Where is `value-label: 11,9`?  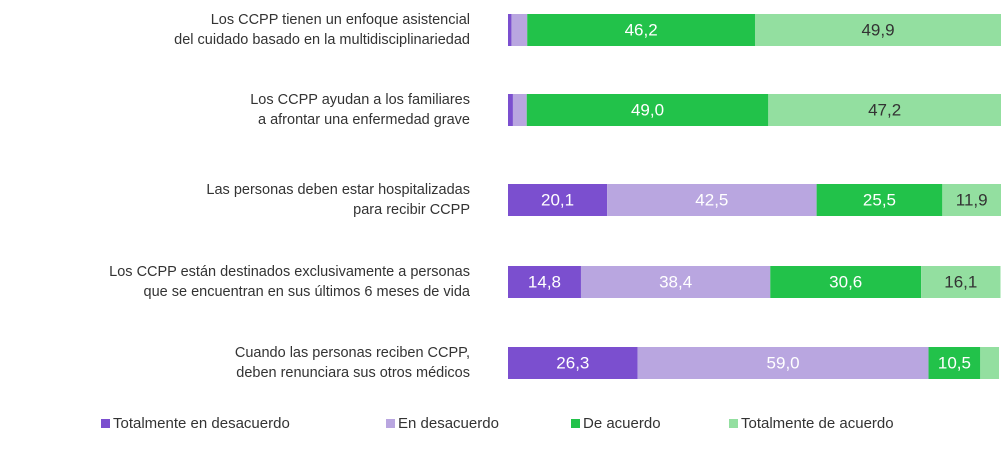 value-label: 11,9 is located at coordinates (972, 199).